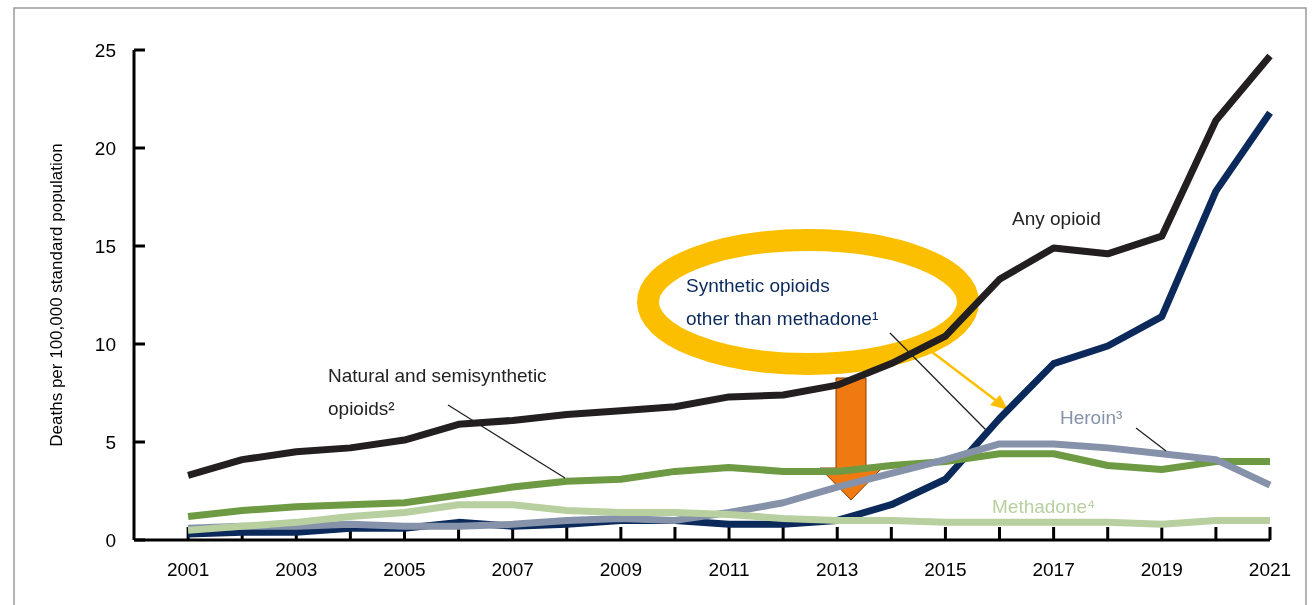 This screenshot has height=605, width=1314. I want to click on x-tick-label: 2015, so click(945, 569).